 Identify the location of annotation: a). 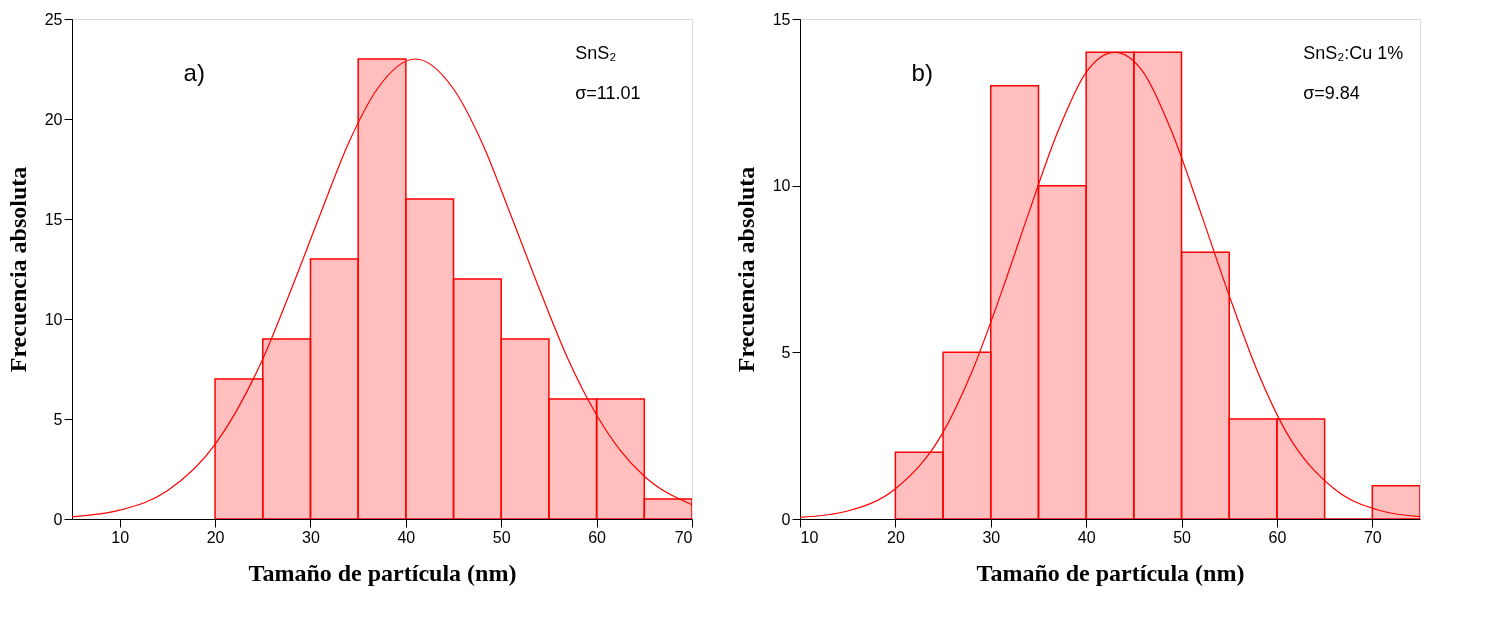
(194, 72).